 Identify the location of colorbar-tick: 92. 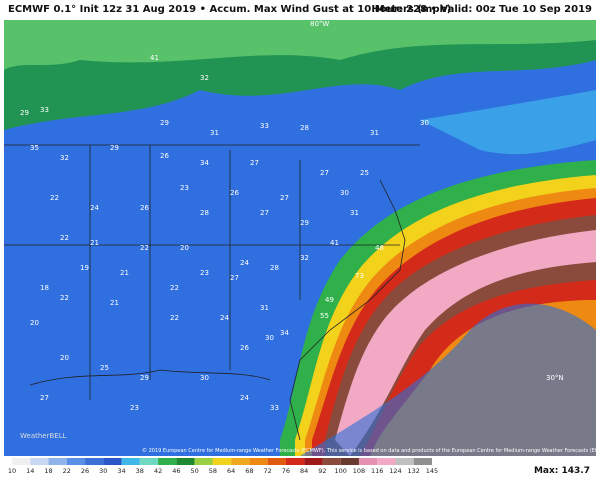
(322, 471).